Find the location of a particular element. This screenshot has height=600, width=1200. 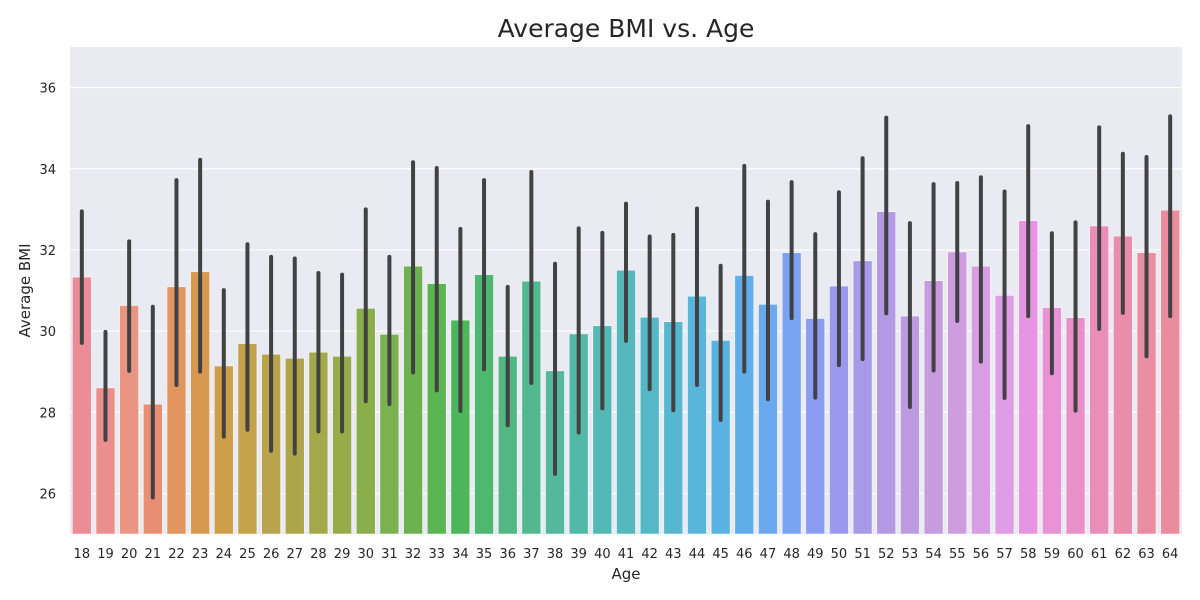

y-tick-labels: 26 28 30 32 34 36 is located at coordinates (47, 292).